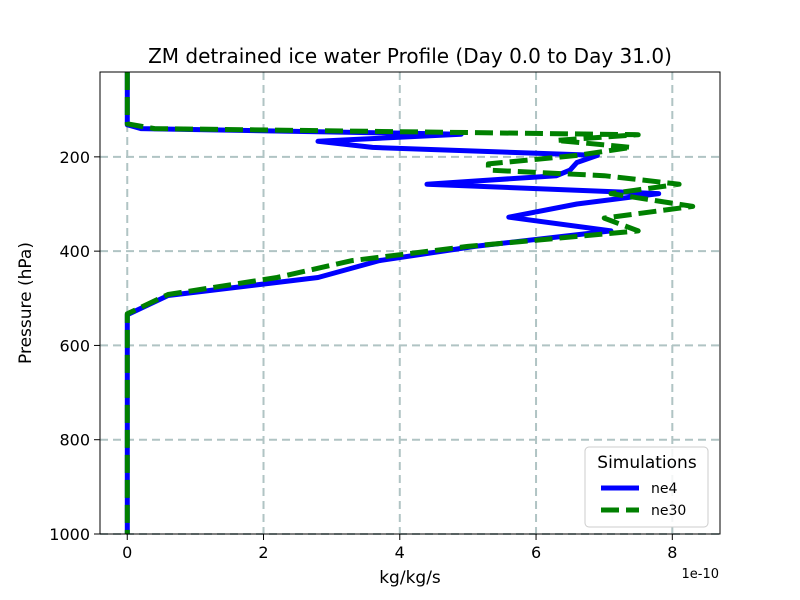  Describe the element at coordinates (536, 552) in the screenshot. I see `x-tick-label: 6` at that location.